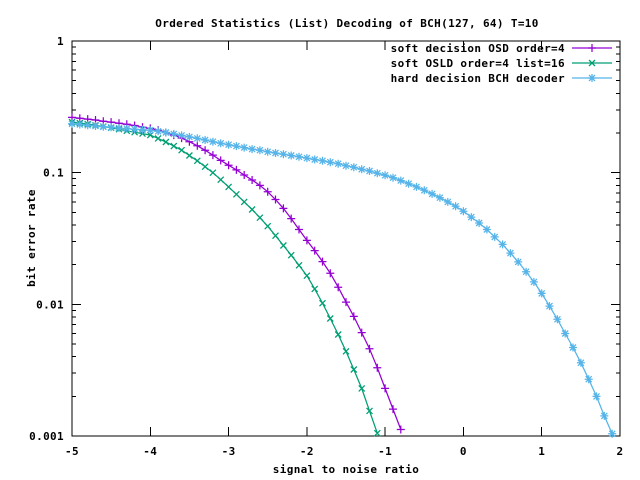 The width and height of the screenshot is (640, 480). I want to click on y-axis-label: bit error rate, so click(31, 238).